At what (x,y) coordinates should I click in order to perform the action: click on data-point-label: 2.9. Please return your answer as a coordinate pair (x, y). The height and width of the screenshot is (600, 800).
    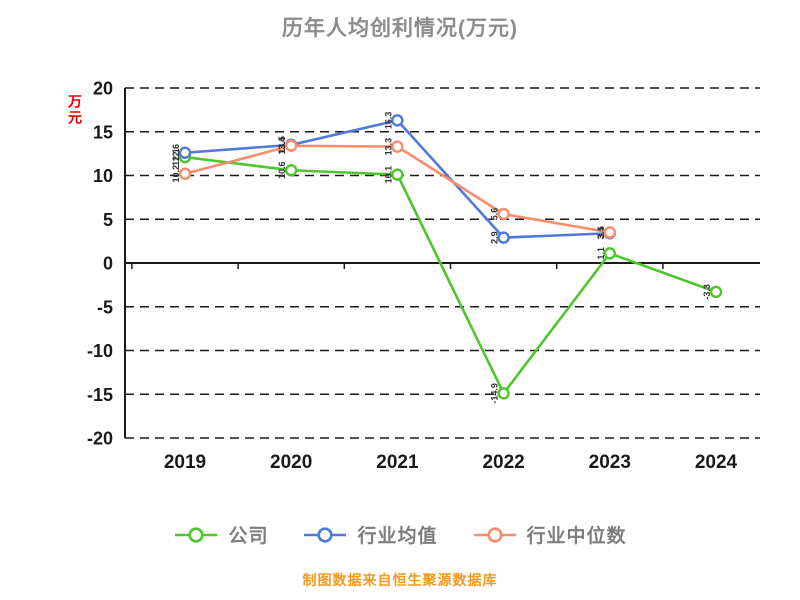
    Looking at the image, I should click on (495, 237).